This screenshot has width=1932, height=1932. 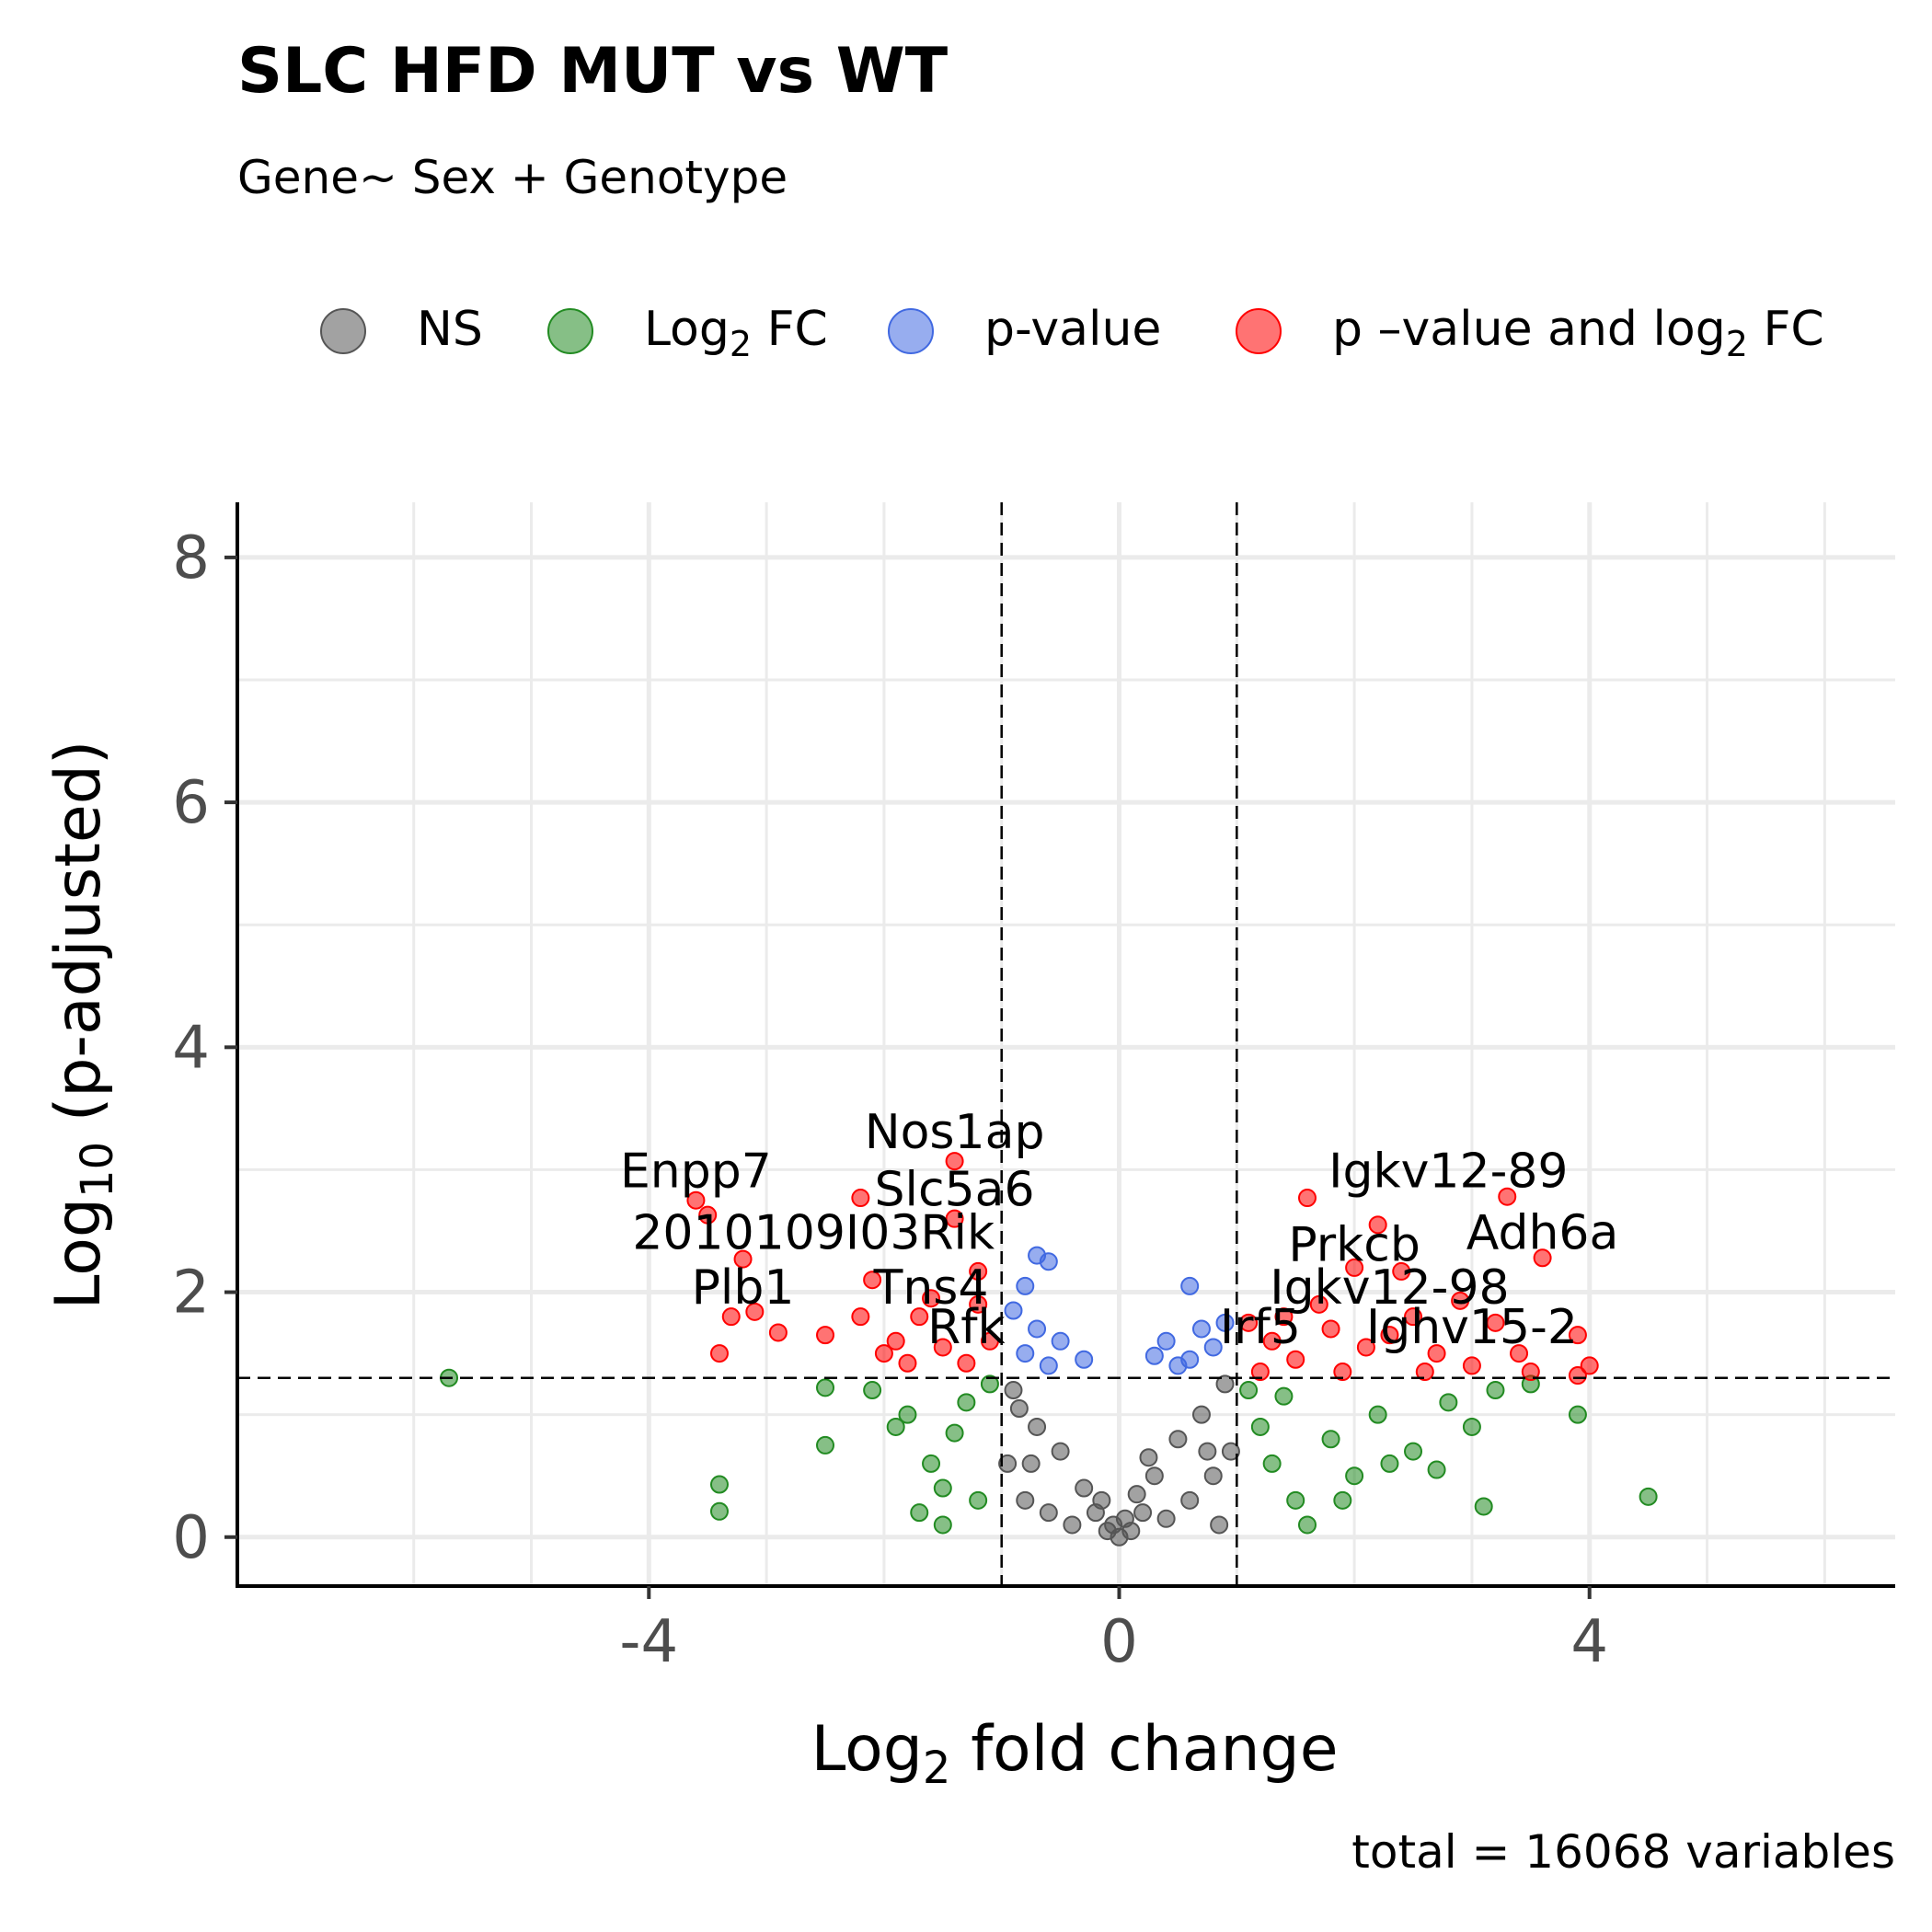 What do you see at coordinates (696, 1172) in the screenshot?
I see `gene-label: Enpp7` at bounding box center [696, 1172].